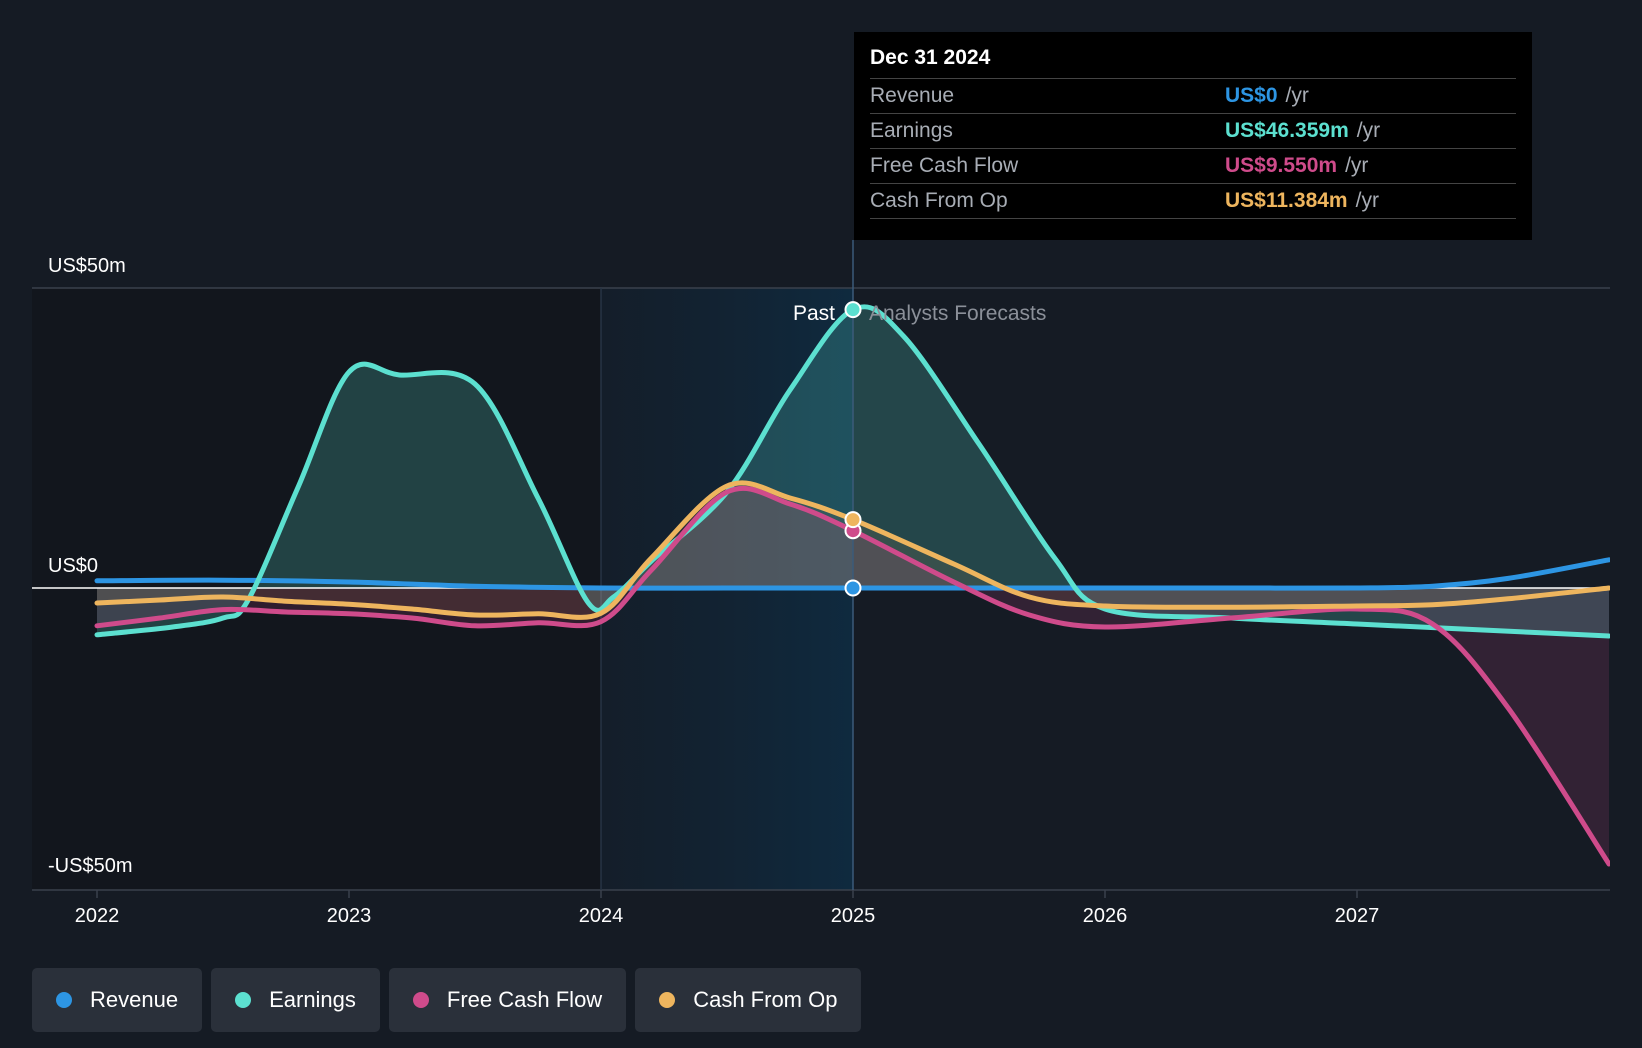 The width and height of the screenshot is (1642, 1048). Describe the element at coordinates (524, 999) in the screenshot. I see `legend-label: Free Cash Flow` at that location.